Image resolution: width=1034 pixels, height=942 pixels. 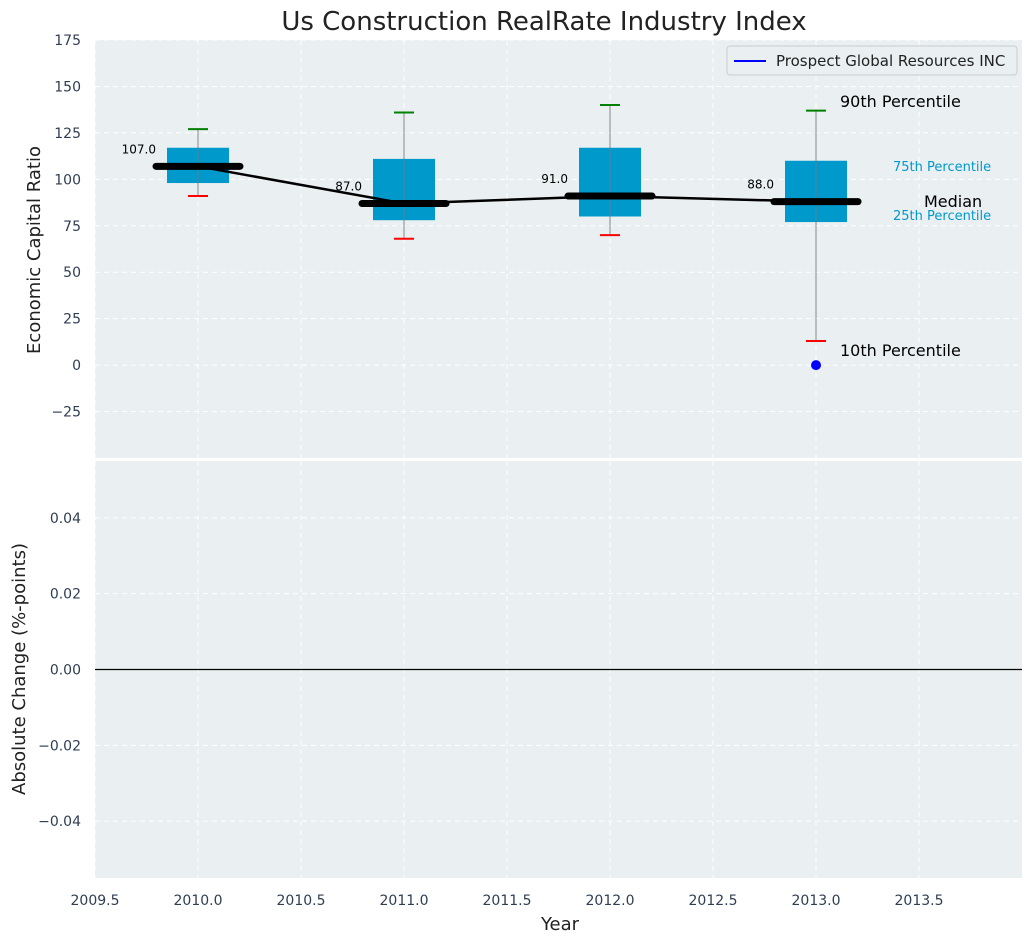 I want to click on company-data-point, so click(x=816, y=365).